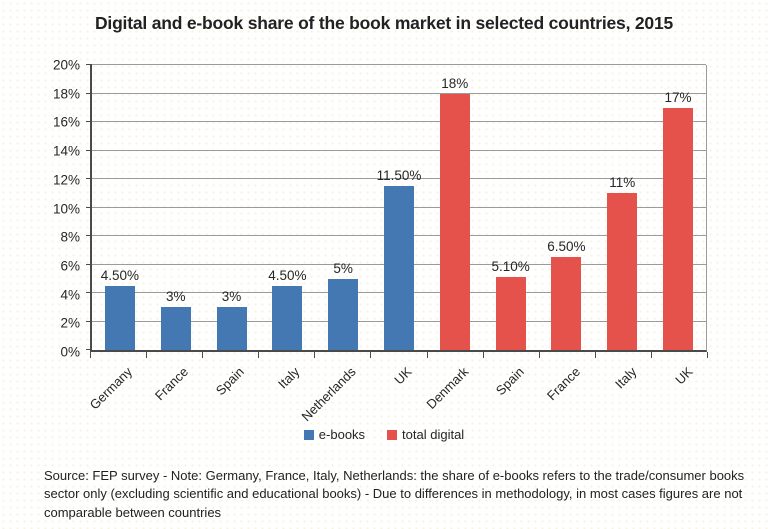 The height and width of the screenshot is (529, 768). What do you see at coordinates (70, 352) in the screenshot?
I see `y-axis-tick-label: 0%` at bounding box center [70, 352].